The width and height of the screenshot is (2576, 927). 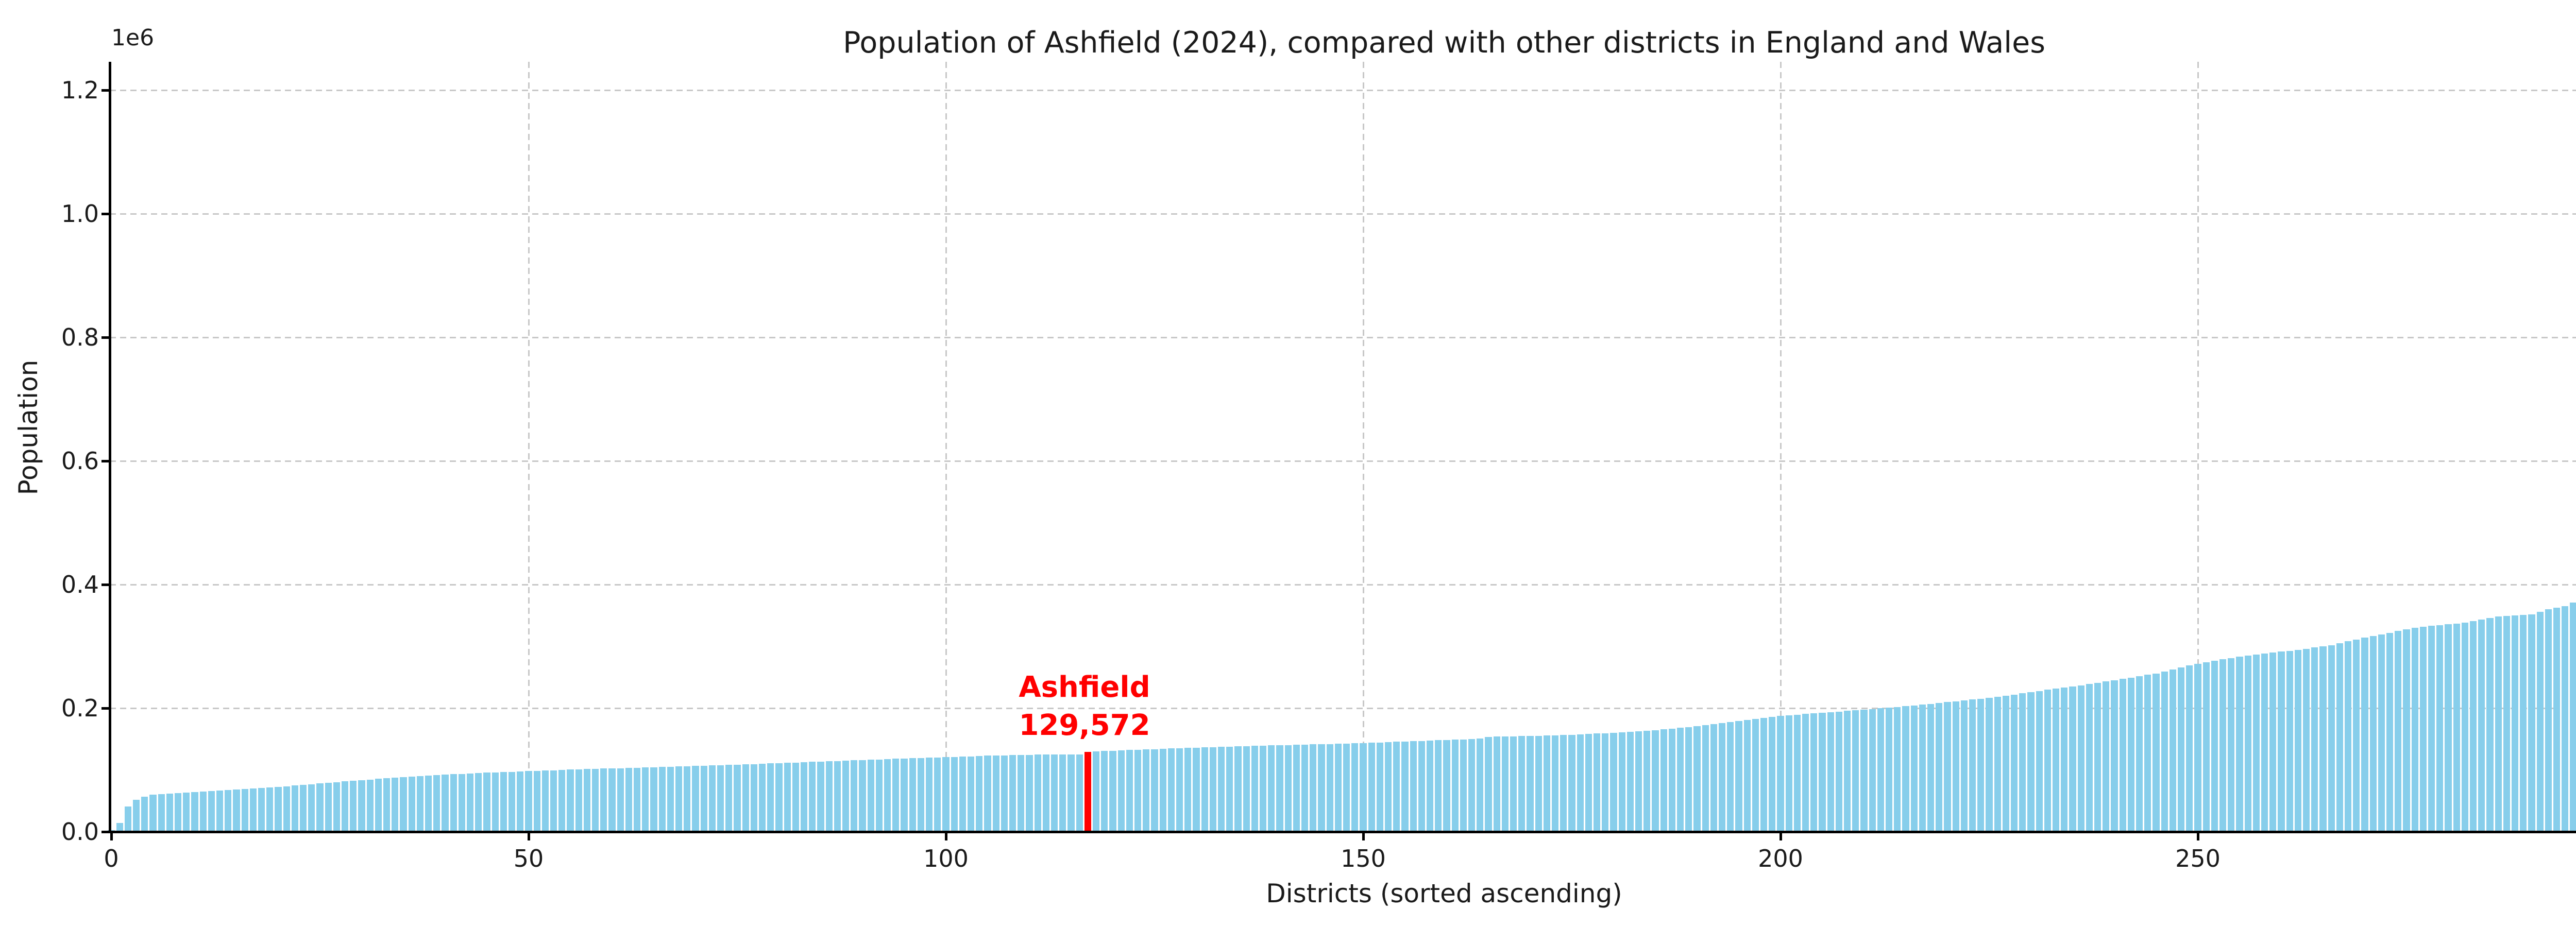 I want to click on y-tick-label: 0.4, so click(x=80, y=584).